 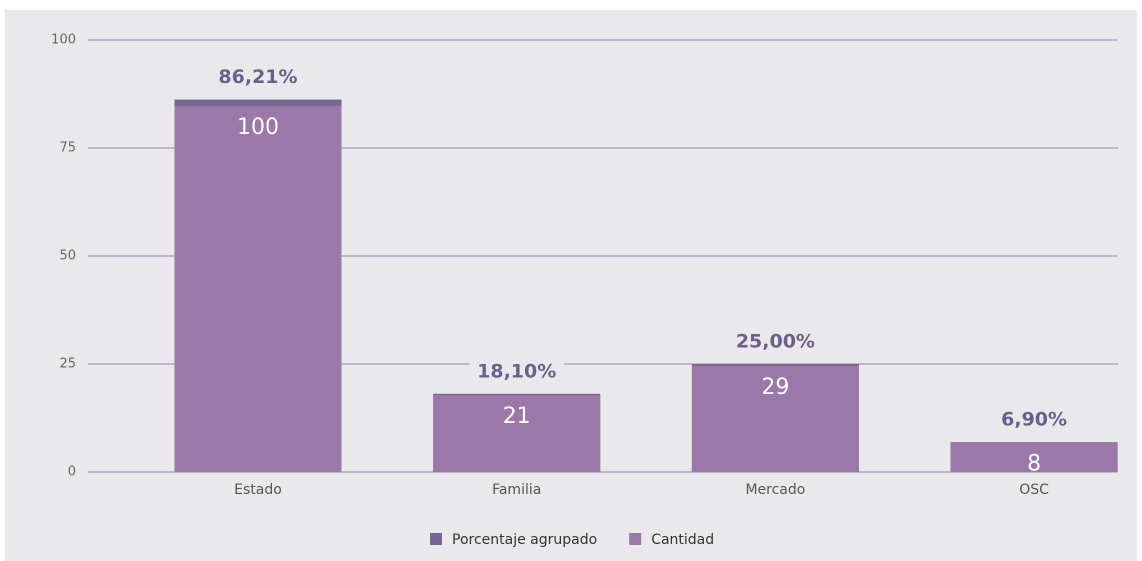 What do you see at coordinates (516, 490) in the screenshot?
I see `x-tick-label: Familia` at bounding box center [516, 490].